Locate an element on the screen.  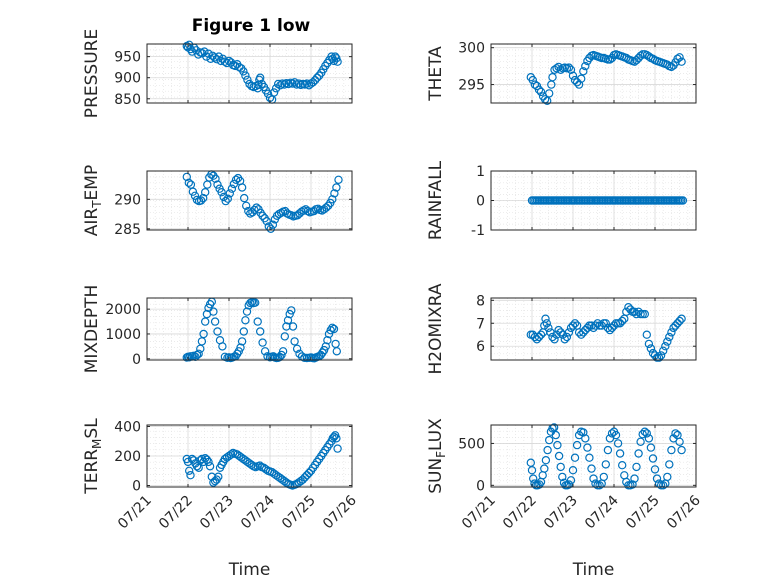
y-tick-label: 300 is located at coordinates (471, 49).